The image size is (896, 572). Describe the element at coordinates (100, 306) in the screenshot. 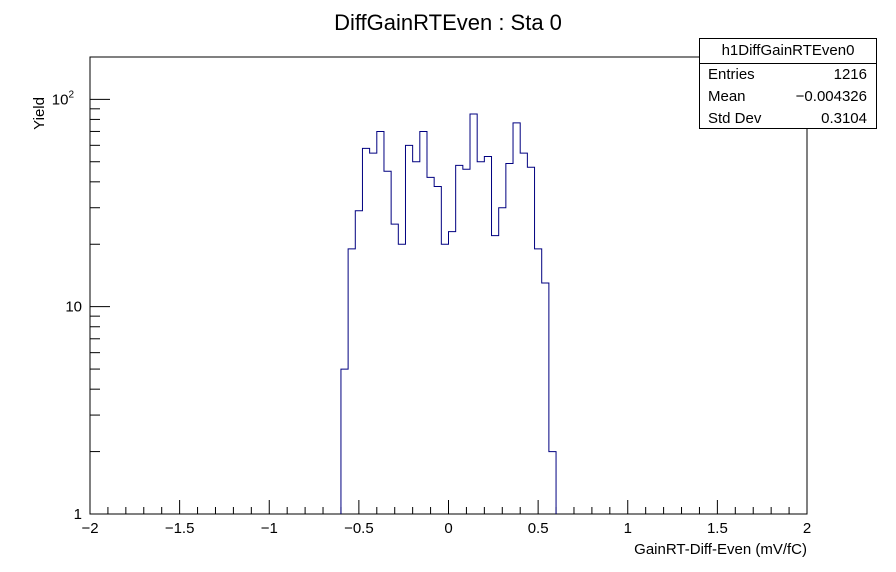

I see `y-axis-ticks` at that location.